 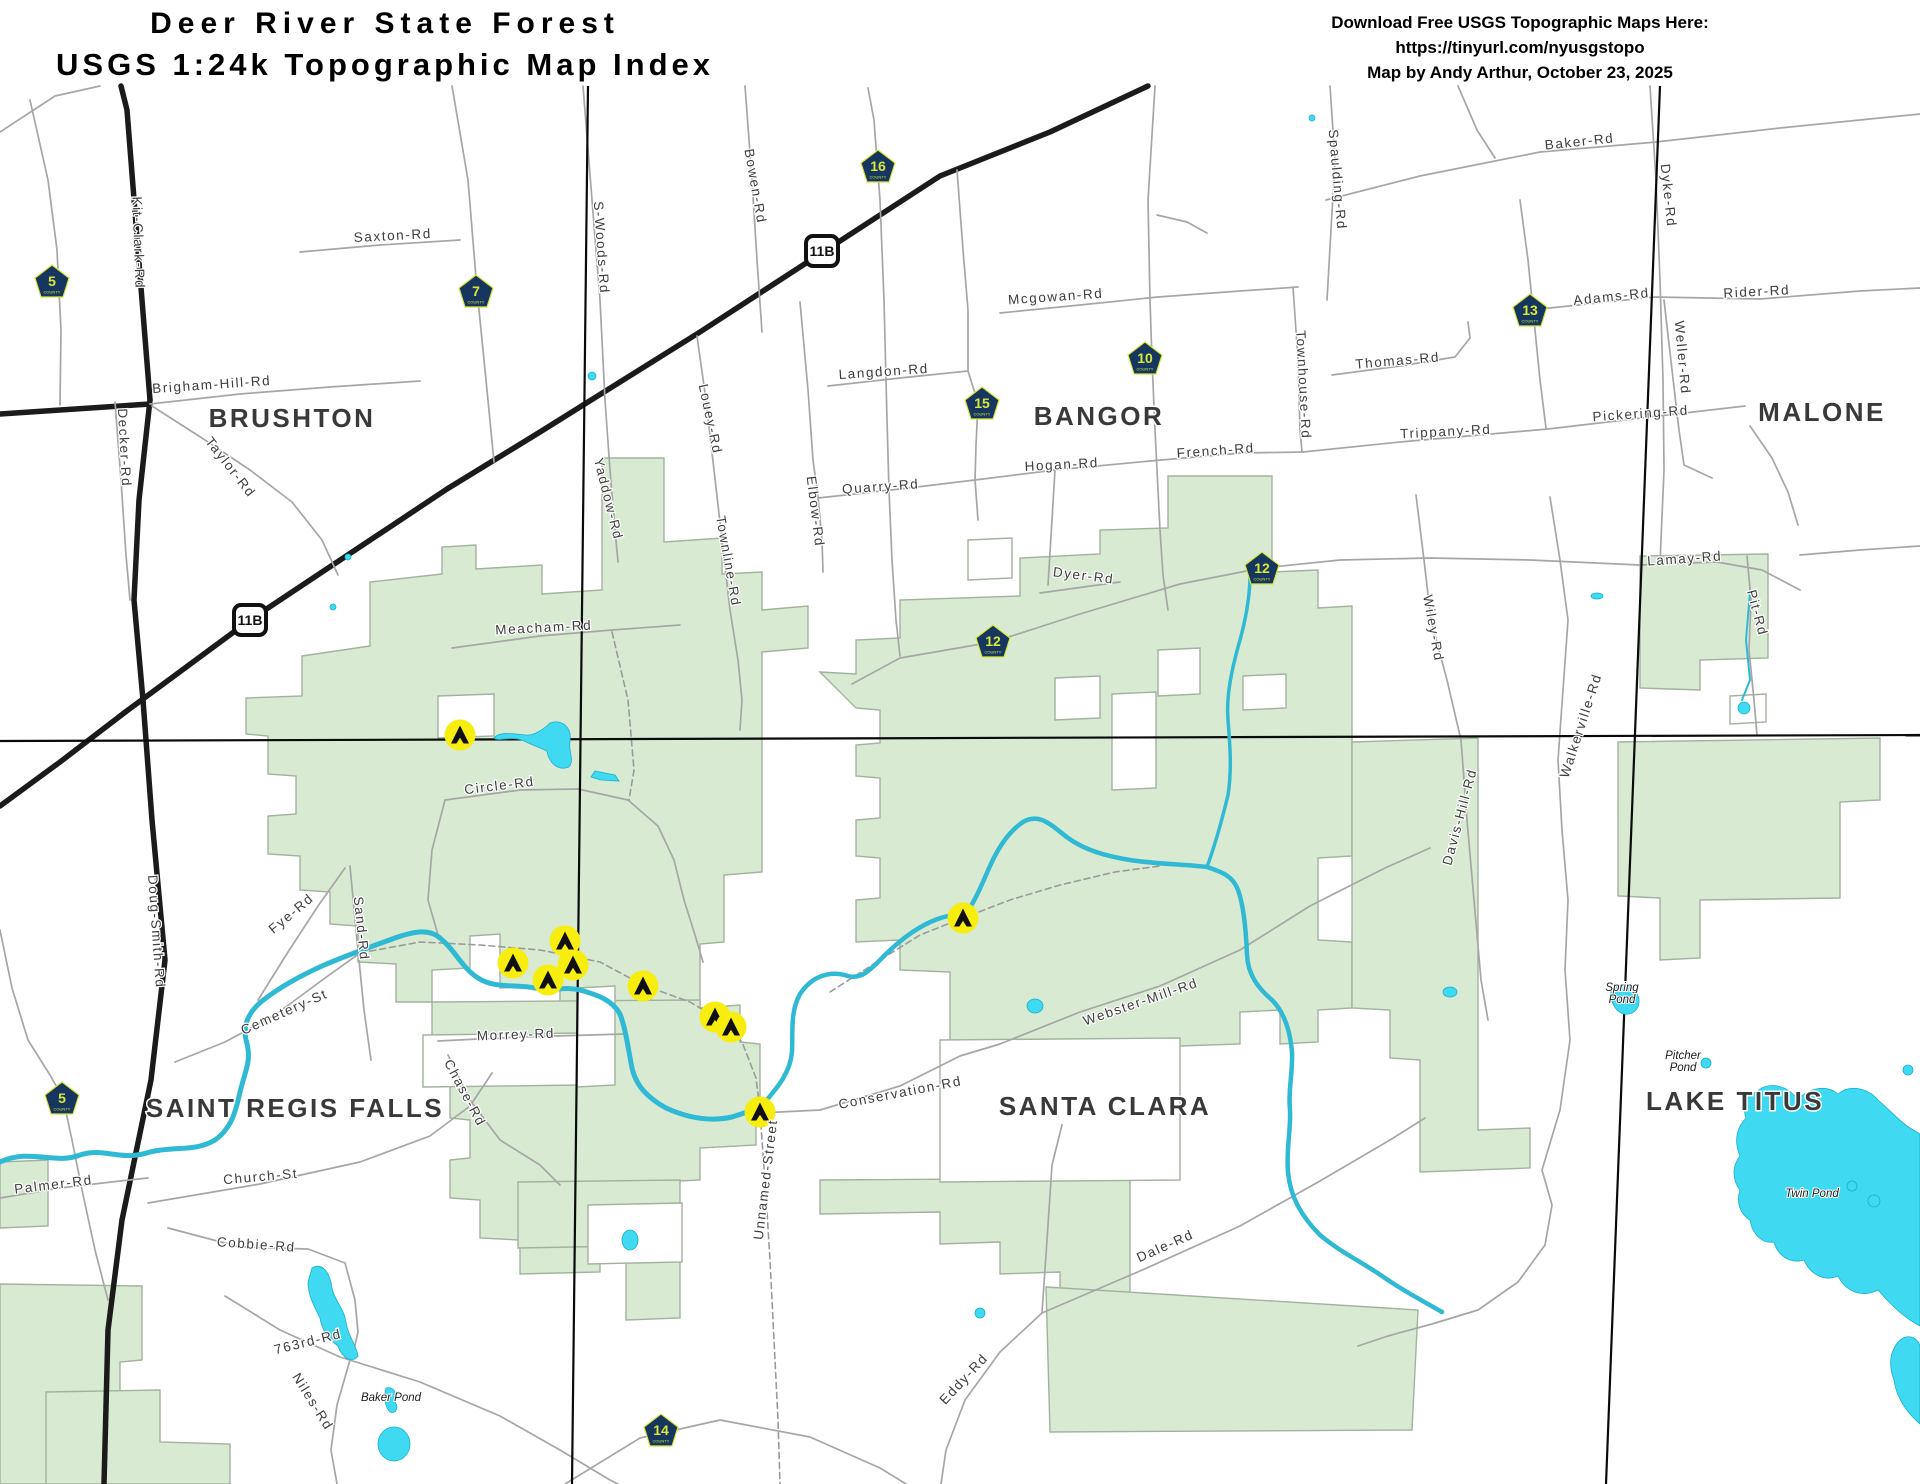 I want to click on state-route-shield: 11B, so click(x=822, y=251).